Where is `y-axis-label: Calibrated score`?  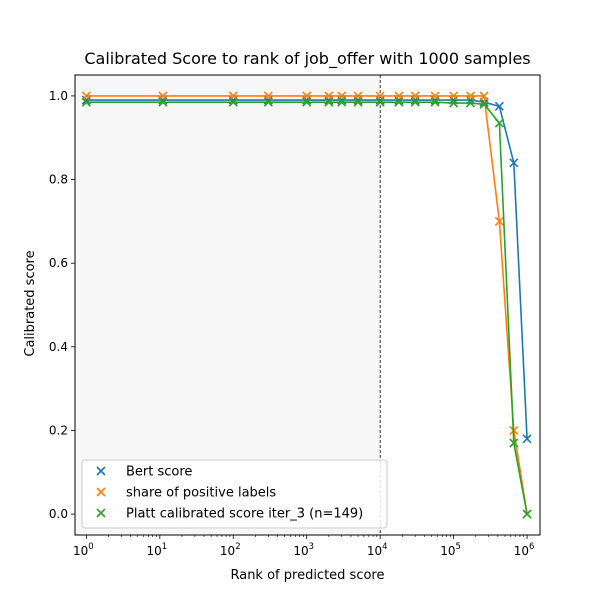 y-axis-label: Calibrated score is located at coordinates (30, 303).